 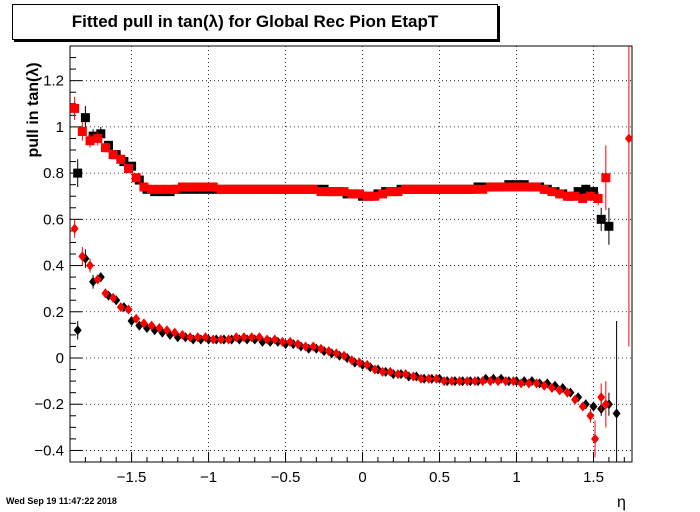 What do you see at coordinates (49, 404) in the screenshot?
I see `y-tick-label: −0.2` at bounding box center [49, 404].